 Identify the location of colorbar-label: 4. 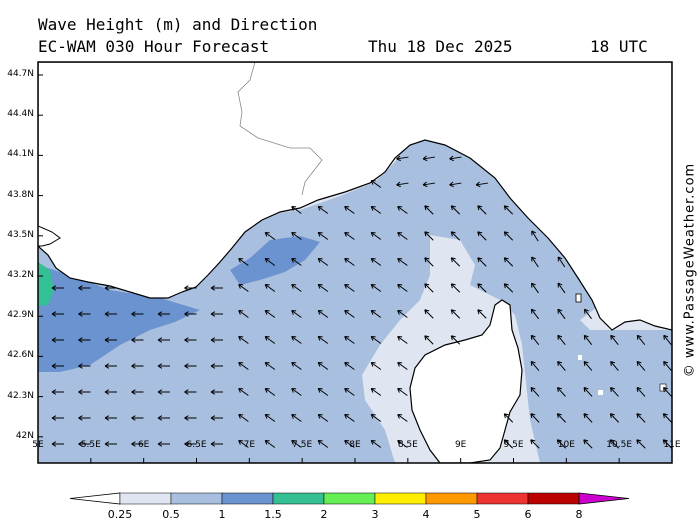
(426, 514).